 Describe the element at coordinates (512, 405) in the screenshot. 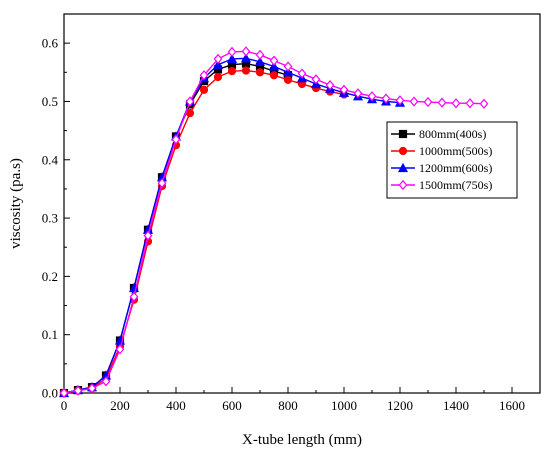

I see `x-tick-label: 1600` at that location.